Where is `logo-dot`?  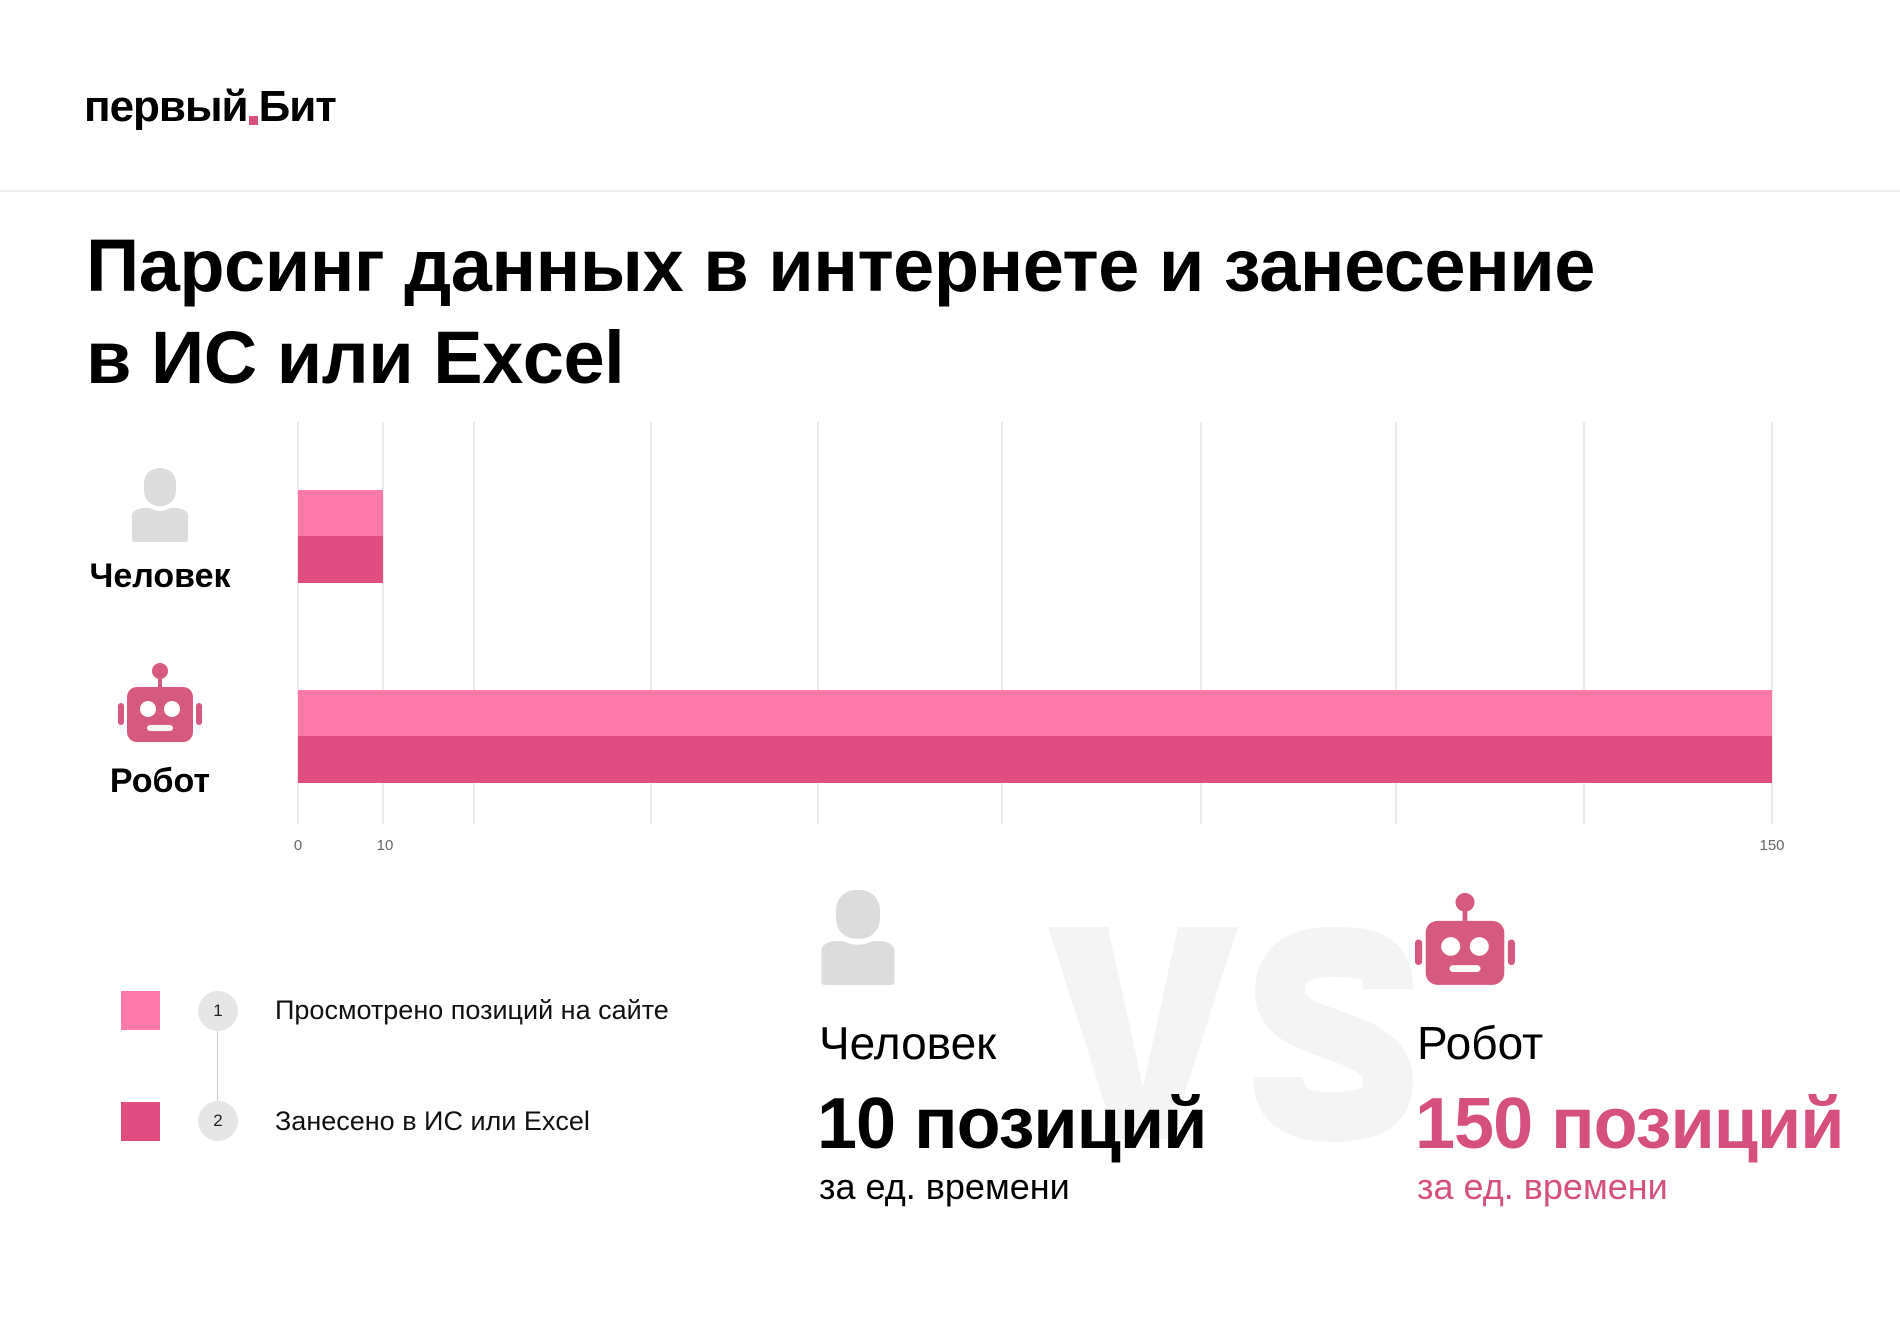
logo-dot is located at coordinates (253, 120).